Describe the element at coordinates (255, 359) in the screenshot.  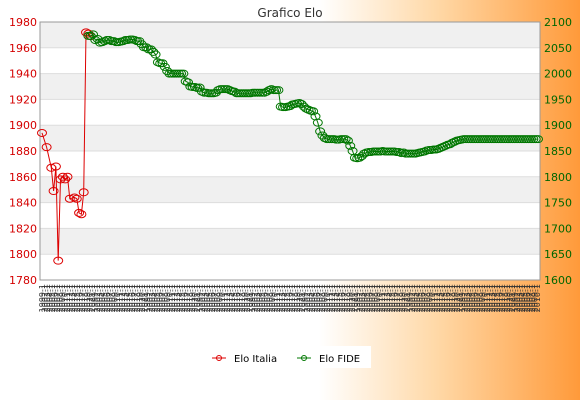
I see `legend-label: Elo Italia` at that location.